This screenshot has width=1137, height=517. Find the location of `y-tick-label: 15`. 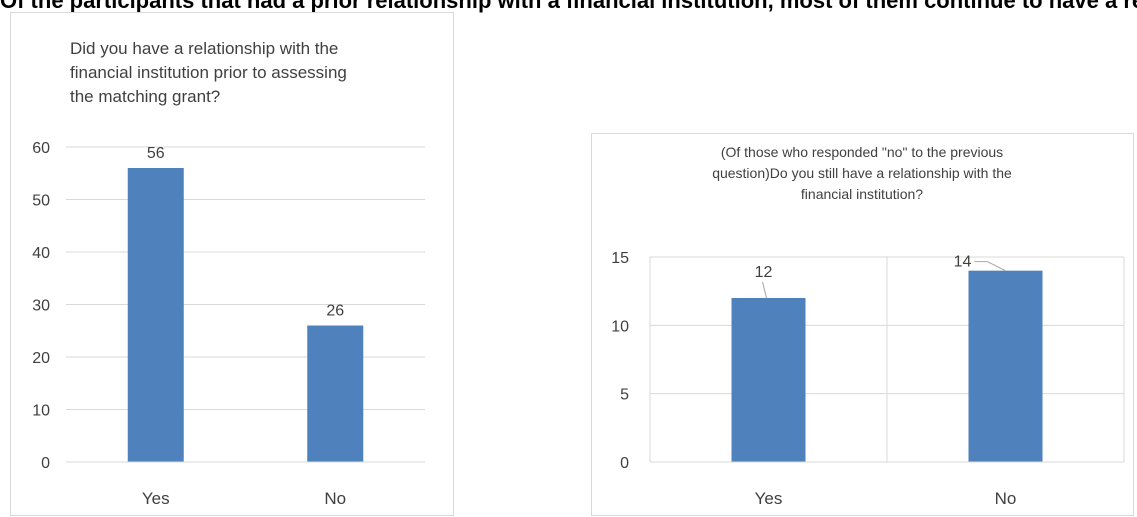

y-tick-label: 15 is located at coordinates (620, 258).